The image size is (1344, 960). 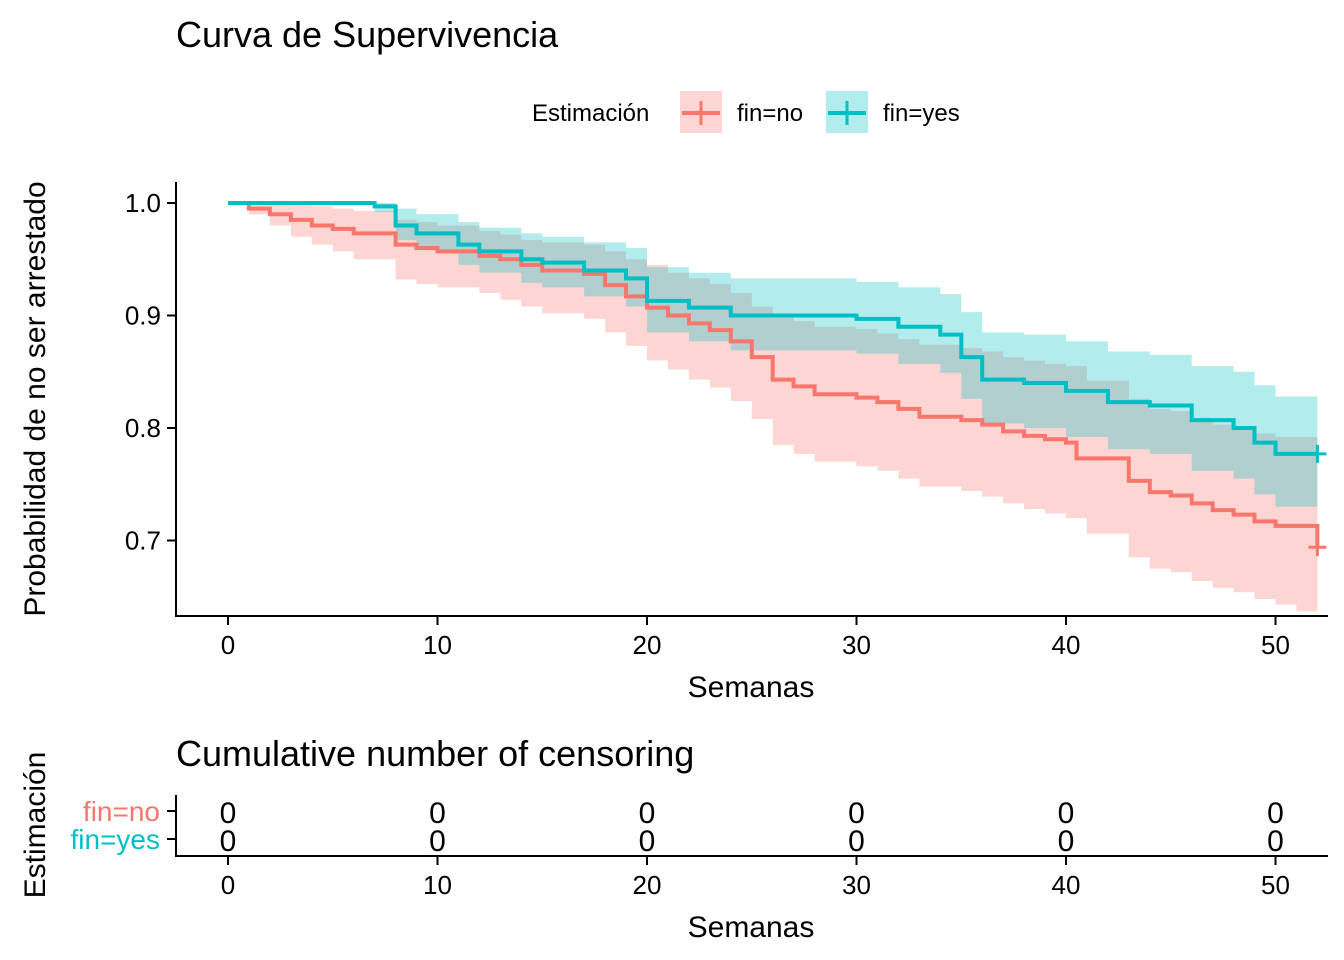 What do you see at coordinates (435, 753) in the screenshot?
I see `table-title: Cumulative number of censoring` at bounding box center [435, 753].